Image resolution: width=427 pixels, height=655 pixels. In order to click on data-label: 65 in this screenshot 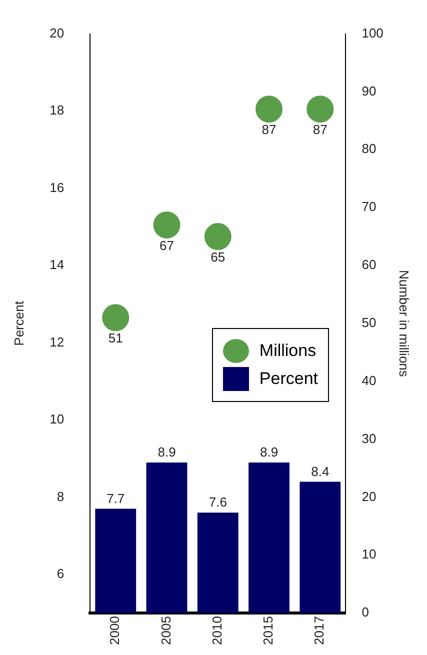, I will do `click(218, 257)`.